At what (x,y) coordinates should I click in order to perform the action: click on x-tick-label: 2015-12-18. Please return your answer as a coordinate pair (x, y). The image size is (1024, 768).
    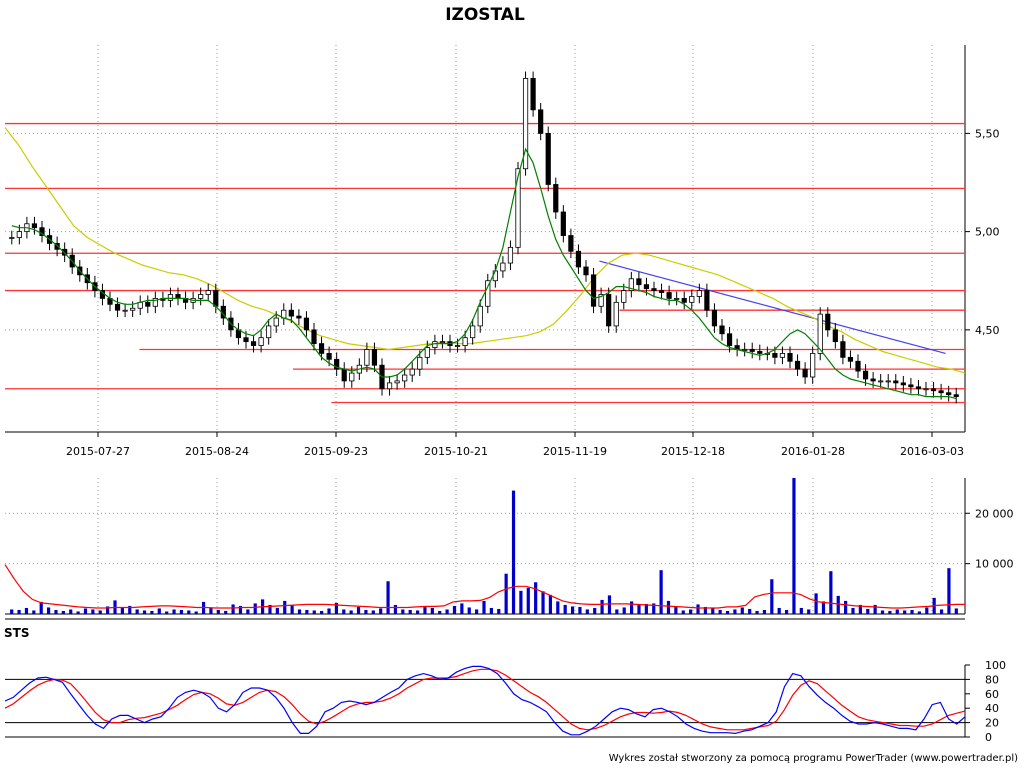
    Looking at the image, I should click on (693, 451).